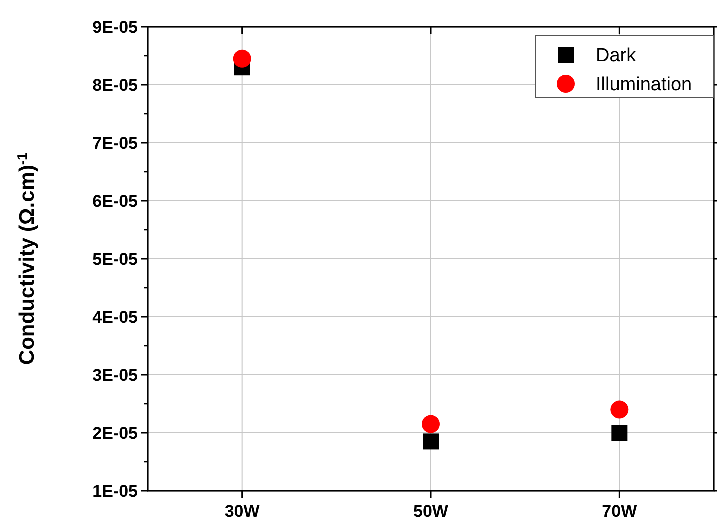 The width and height of the screenshot is (717, 527). What do you see at coordinates (644, 85) in the screenshot?
I see `legend-label: Illumination` at bounding box center [644, 85].